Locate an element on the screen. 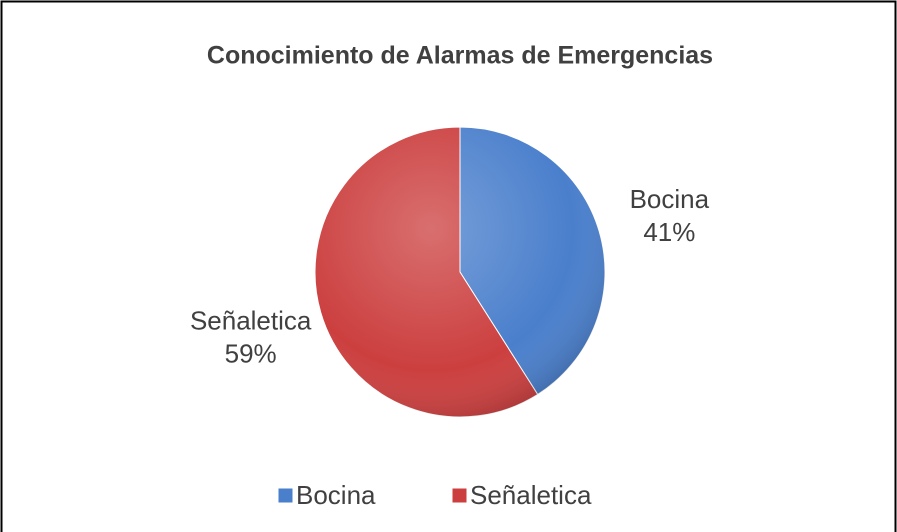 The height and width of the screenshot is (532, 897). legend-label: Bocina is located at coordinates (336, 495).